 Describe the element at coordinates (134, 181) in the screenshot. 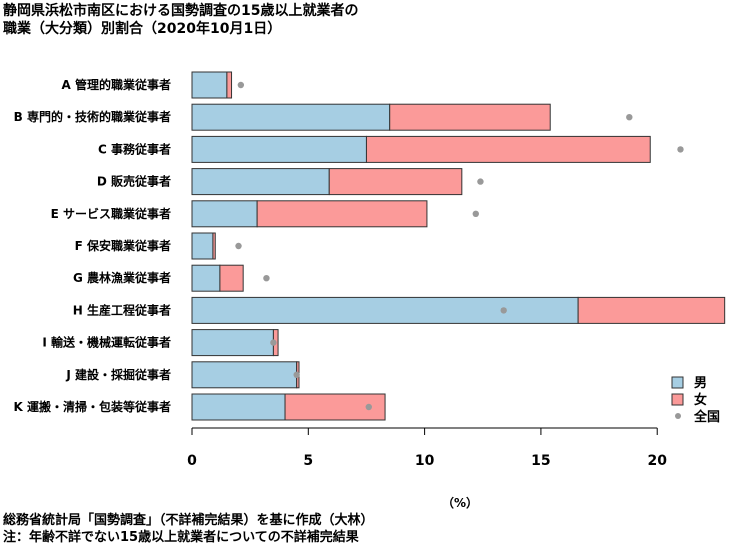

I see `category-label: D 販売従事者` at that location.